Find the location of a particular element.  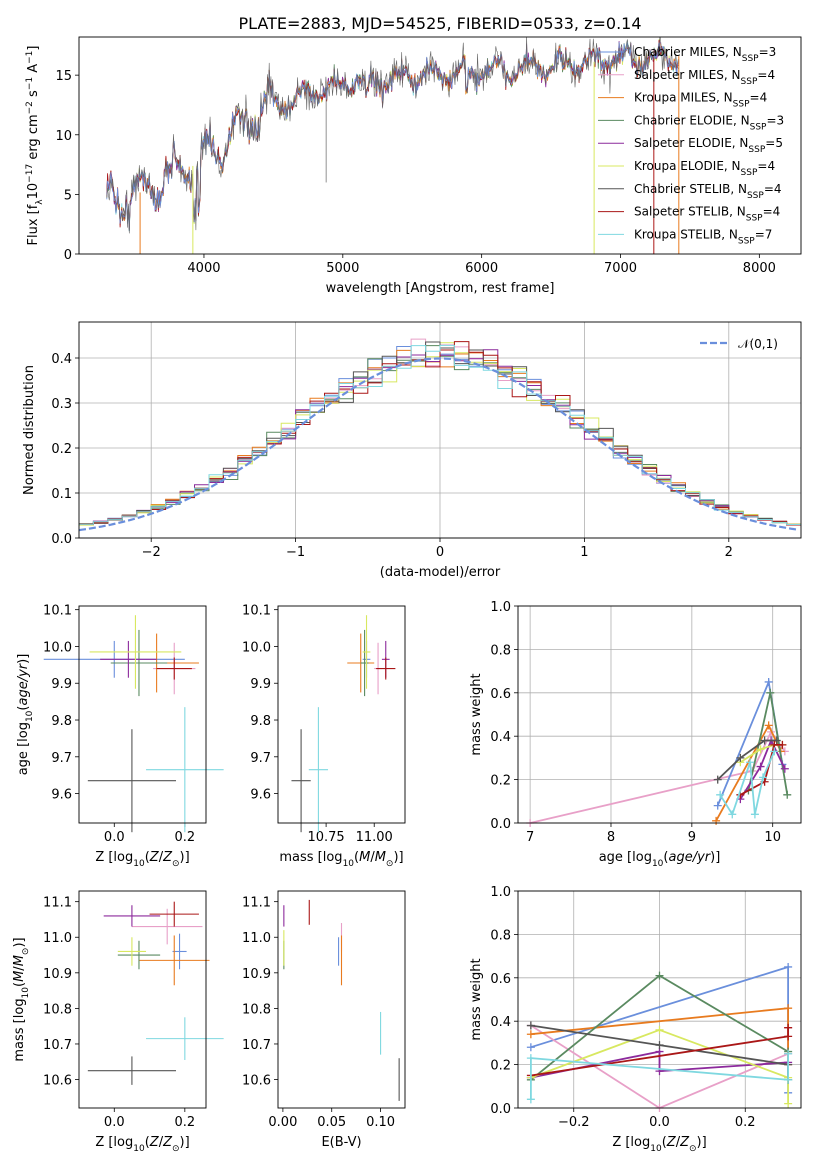

age-z-point-chabrier-elodie is located at coordinates (139, 663).